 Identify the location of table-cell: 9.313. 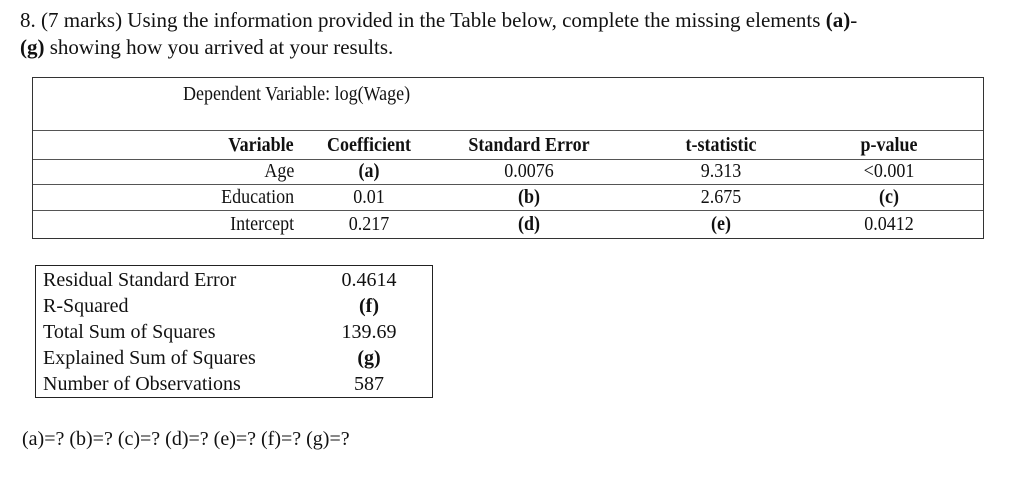
(721, 171).